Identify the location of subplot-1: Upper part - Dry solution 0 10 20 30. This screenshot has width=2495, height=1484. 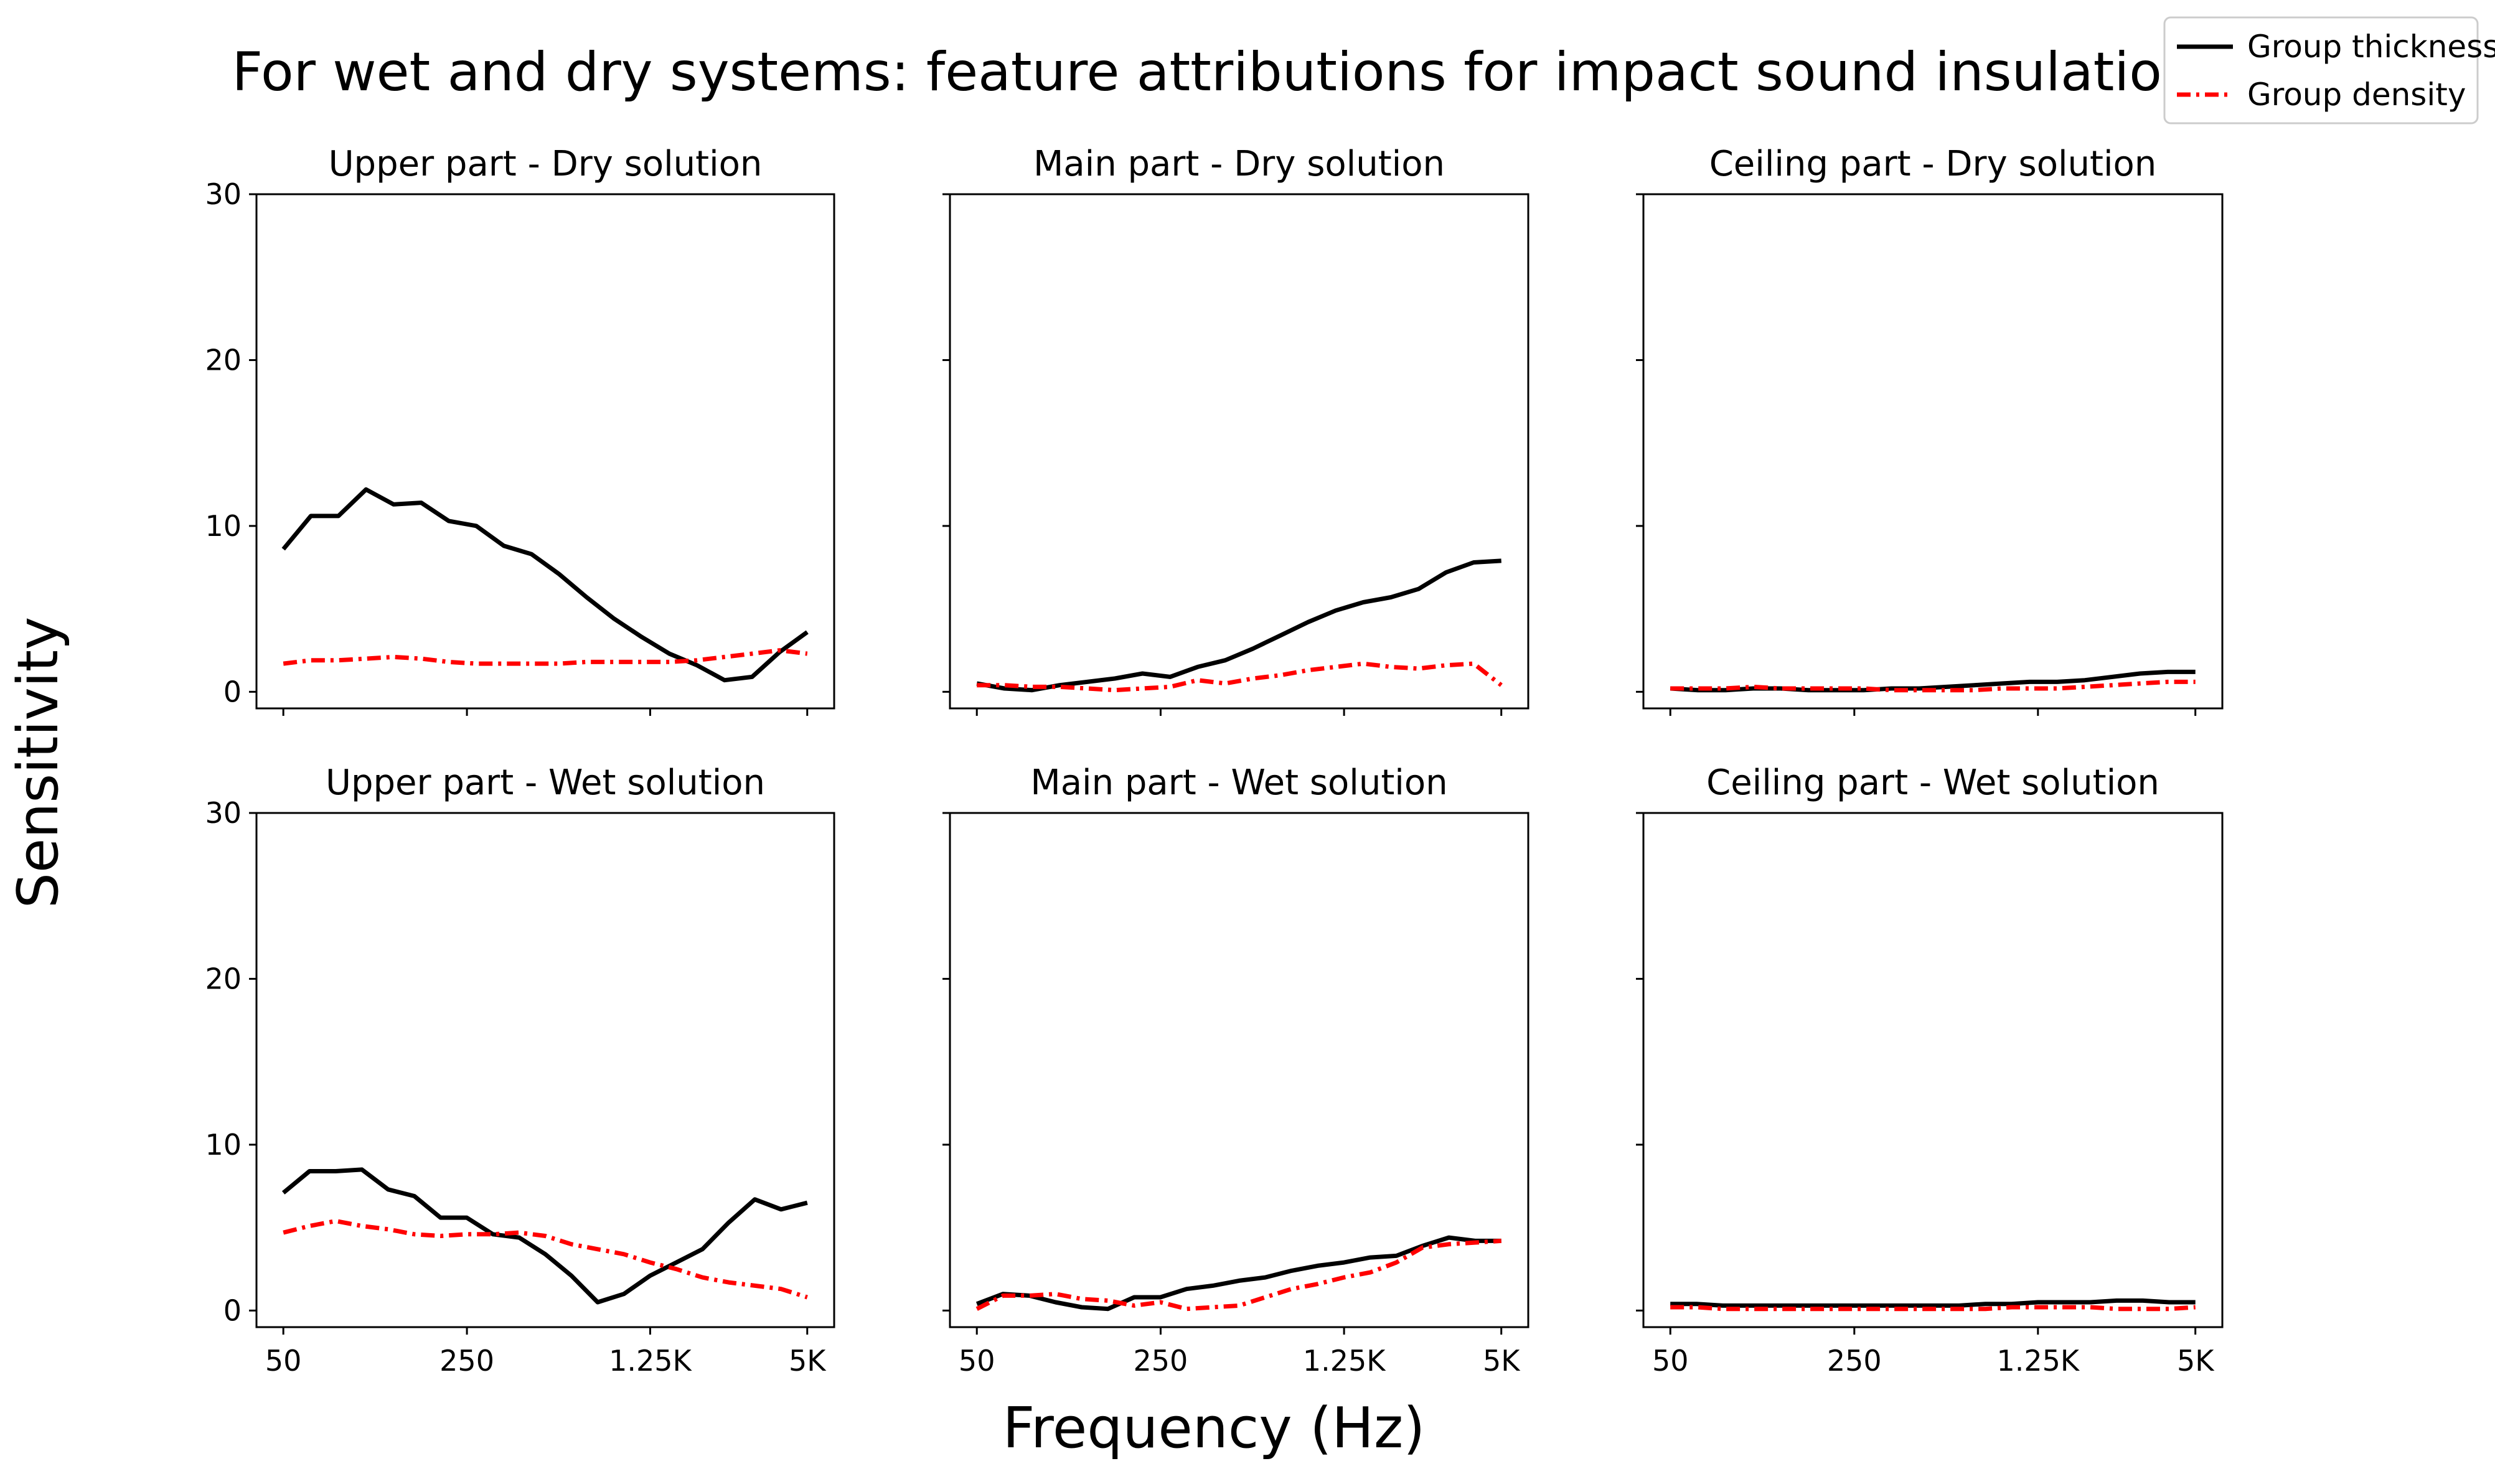
(520, 430).